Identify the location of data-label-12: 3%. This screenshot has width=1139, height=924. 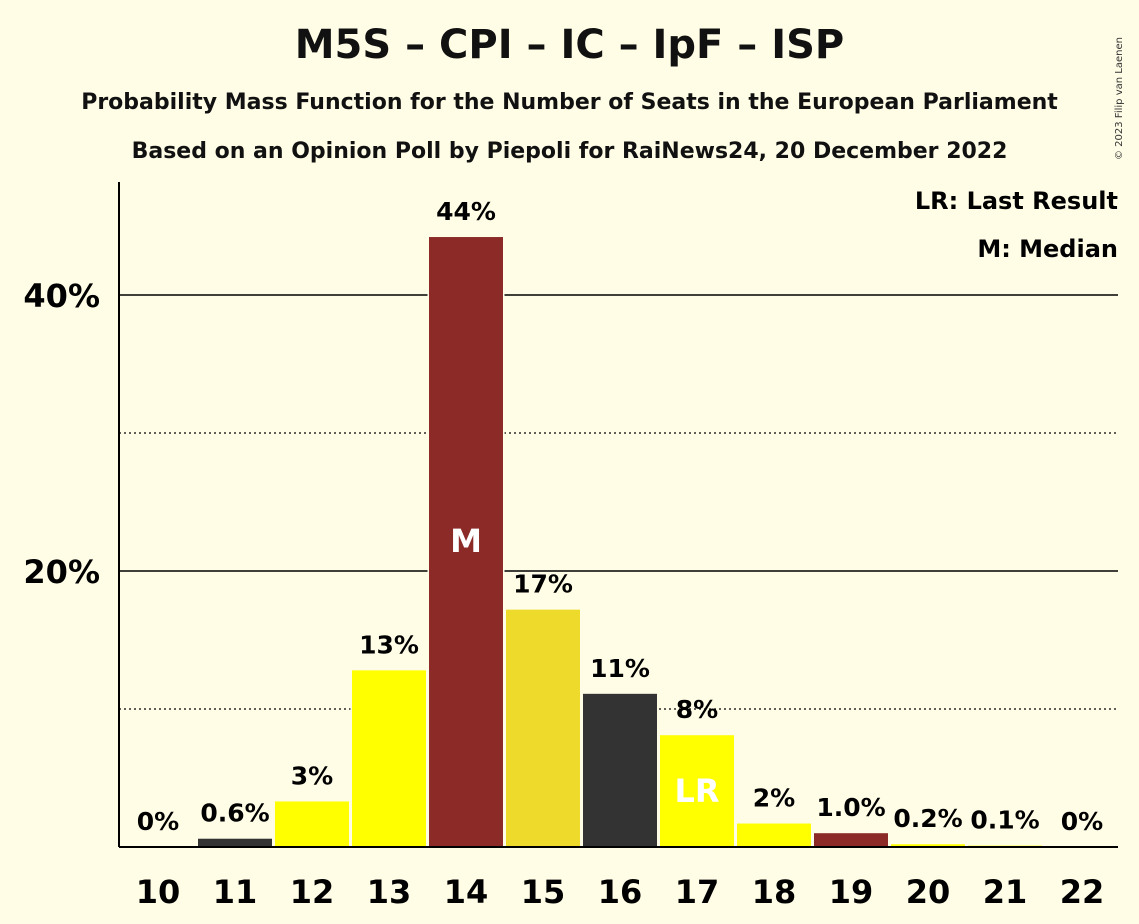
(312, 775).